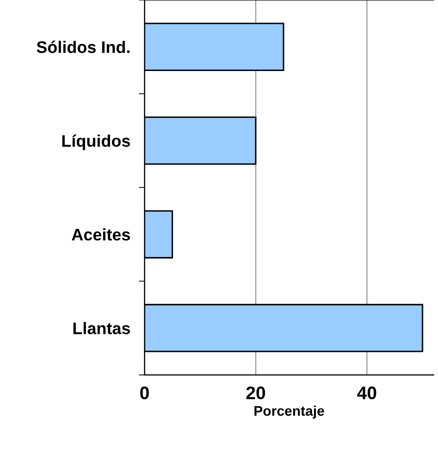  What do you see at coordinates (83, 47) in the screenshot?
I see `y-tick-label: Sólidos Ind.` at bounding box center [83, 47].